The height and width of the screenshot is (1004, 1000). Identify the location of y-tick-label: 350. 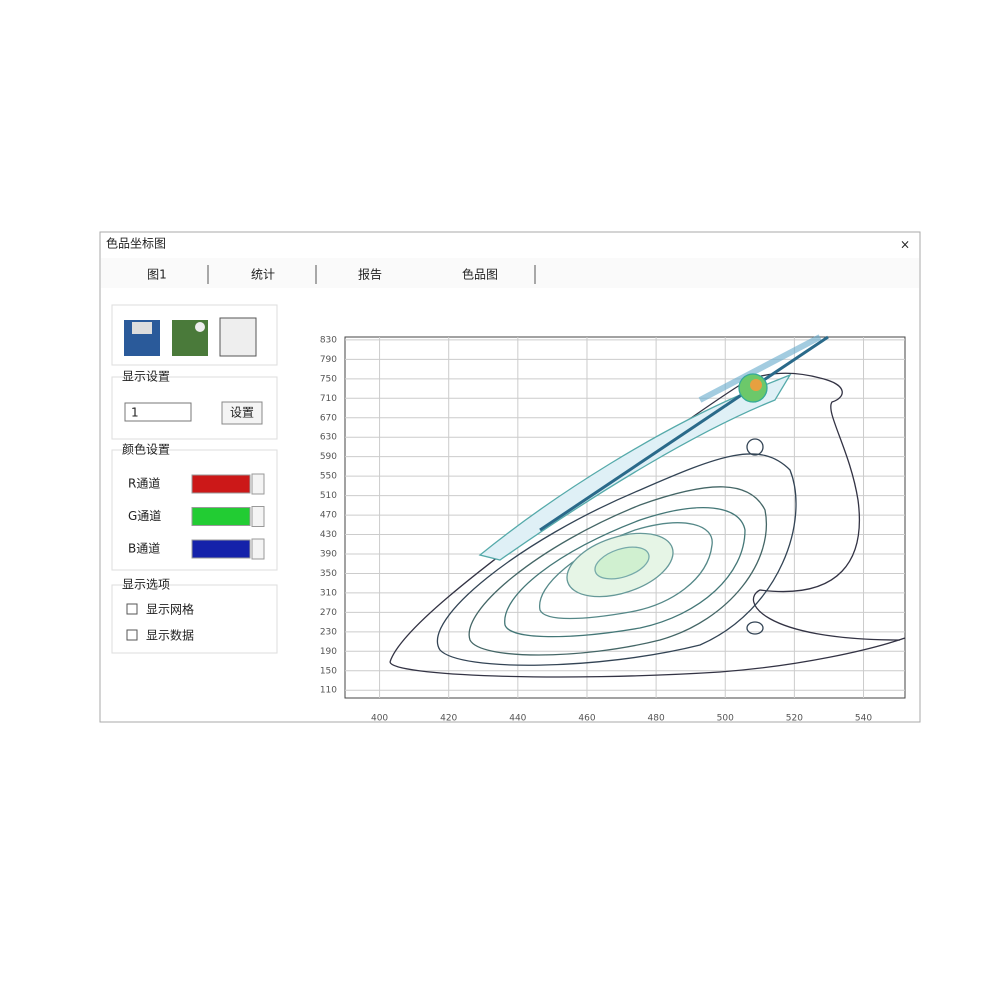
(328, 574).